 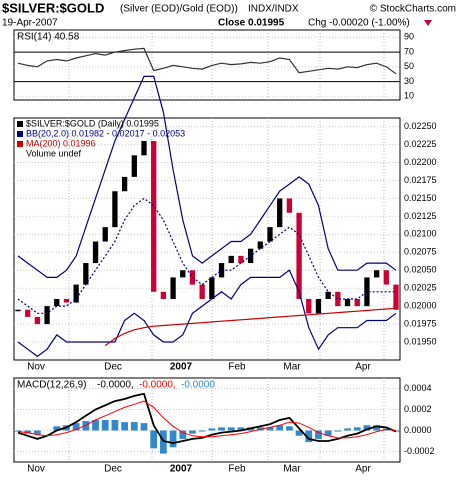 What do you see at coordinates (420, 270) in the screenshot?
I see `y-tick-label: 0.02050` at bounding box center [420, 270].